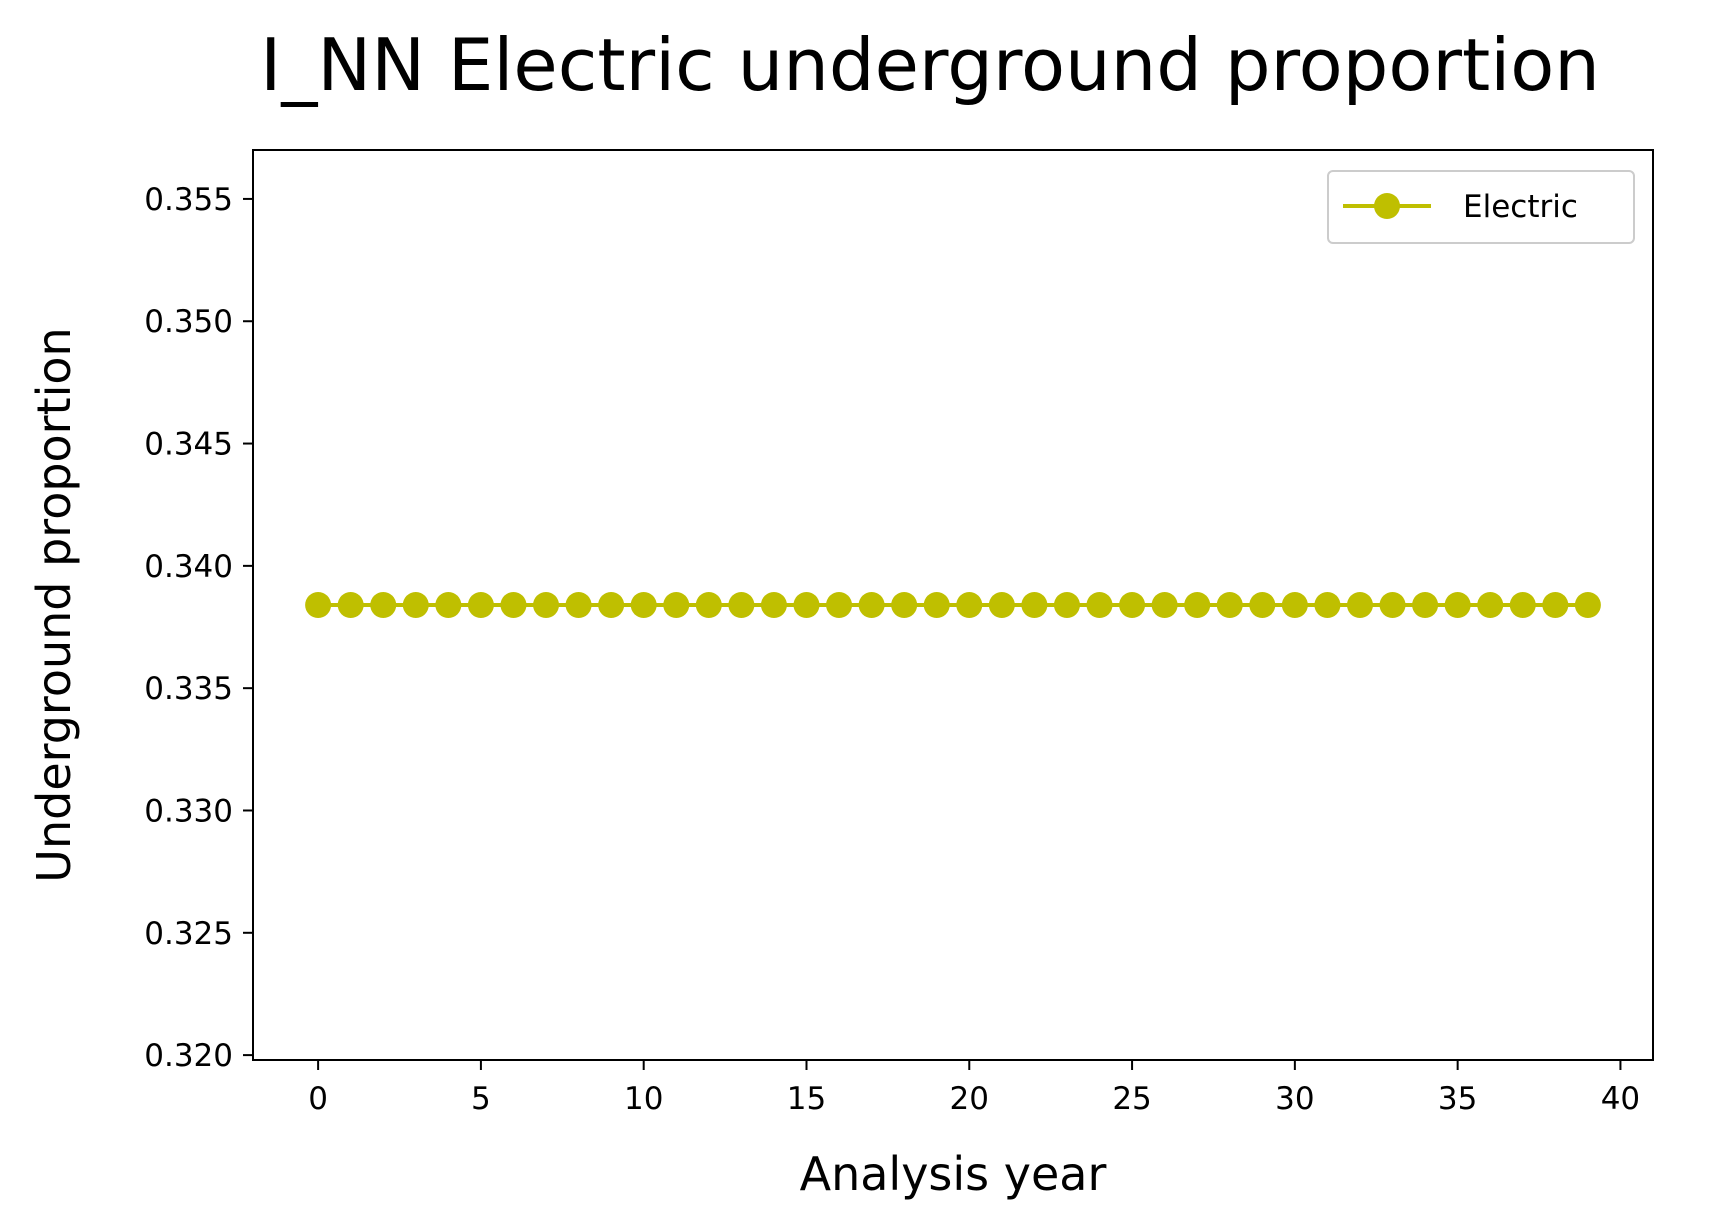 This screenshot has height=1228, width=1733. What do you see at coordinates (930, 65) in the screenshot?
I see `chart-title: I_NN Electric underground proportion` at bounding box center [930, 65].